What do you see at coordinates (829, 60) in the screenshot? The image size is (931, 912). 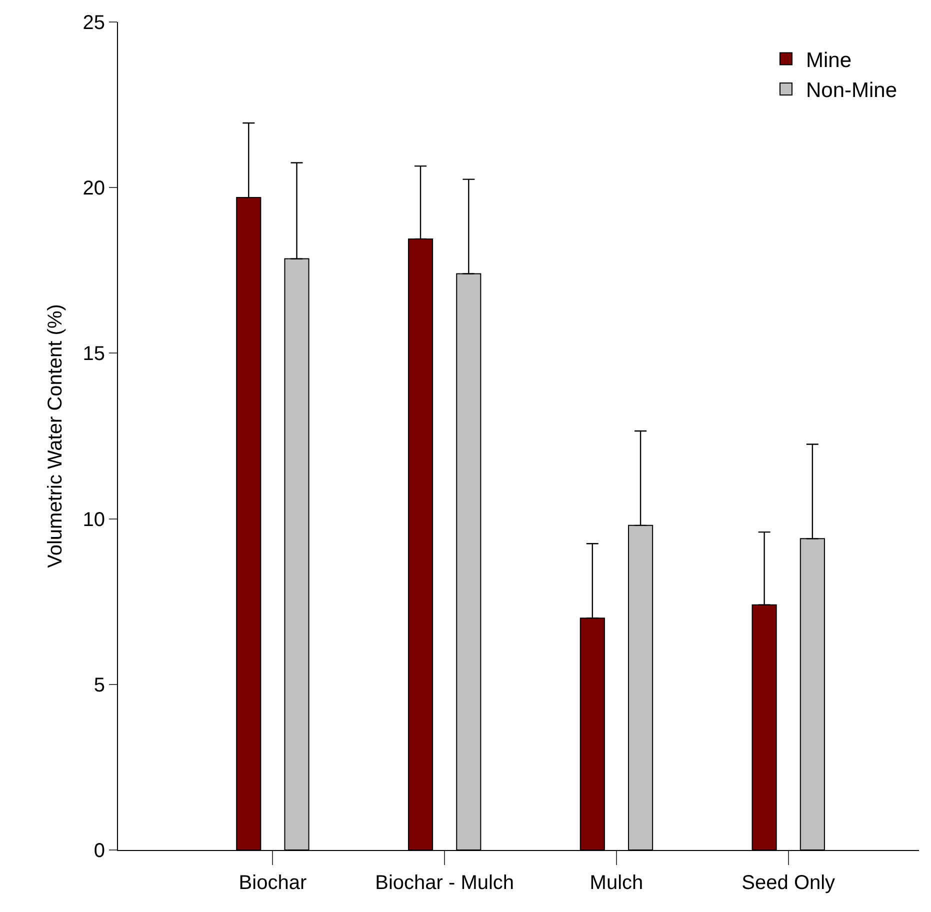 I see `legend-label: Mine` at bounding box center [829, 60].